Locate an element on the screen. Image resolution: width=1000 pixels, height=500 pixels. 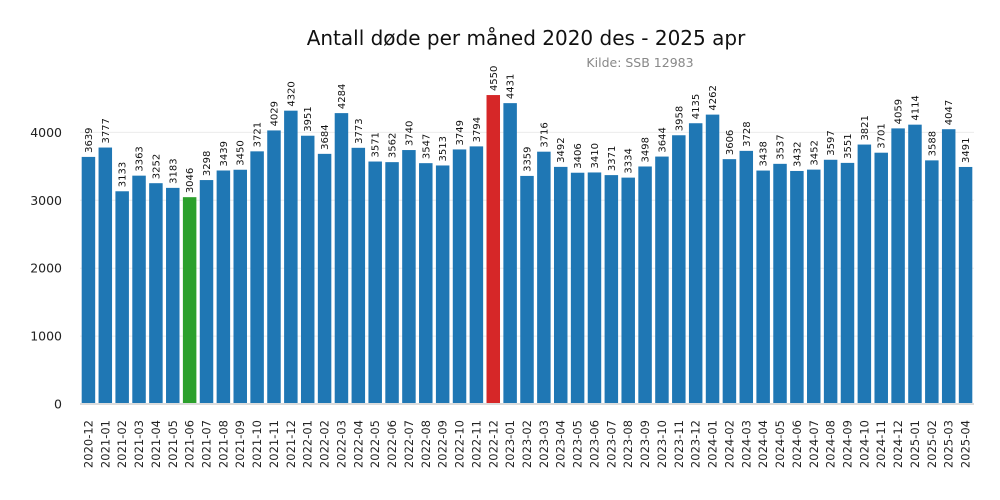
y-axis: 0 1000 2000 3000 4000 is located at coordinates (46, 268).